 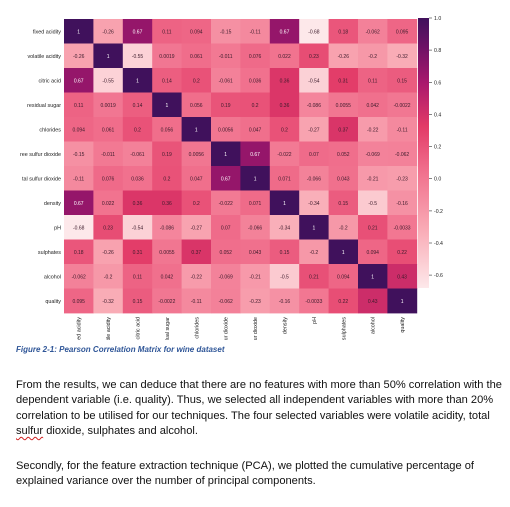 I want to click on cell-value-label: 0.18, so click(x=79, y=253).